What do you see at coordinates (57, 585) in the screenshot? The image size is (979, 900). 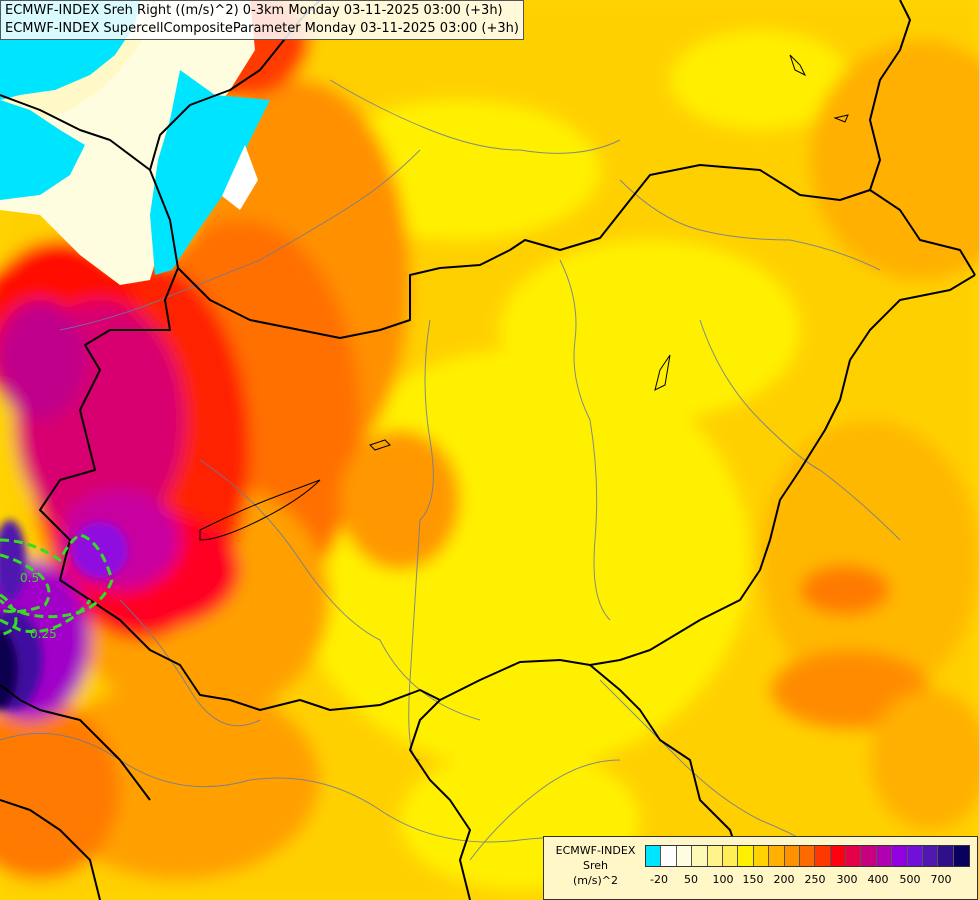 I see `scp-contours` at bounding box center [57, 585].